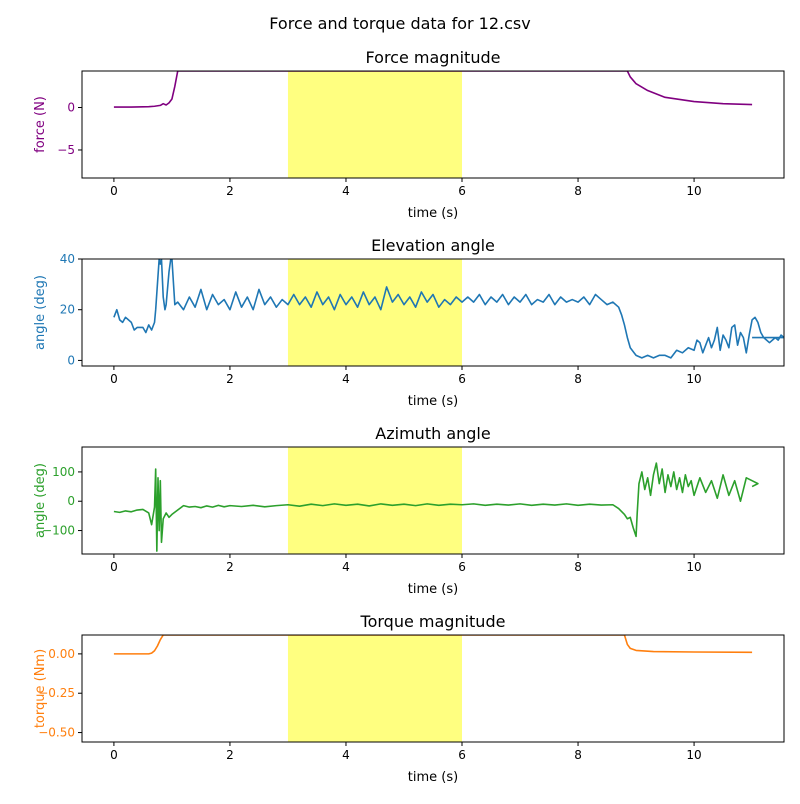 This screenshot has height=804, width=800. What do you see at coordinates (40, 124) in the screenshot?
I see `y-axis-label: force (N)` at bounding box center [40, 124].